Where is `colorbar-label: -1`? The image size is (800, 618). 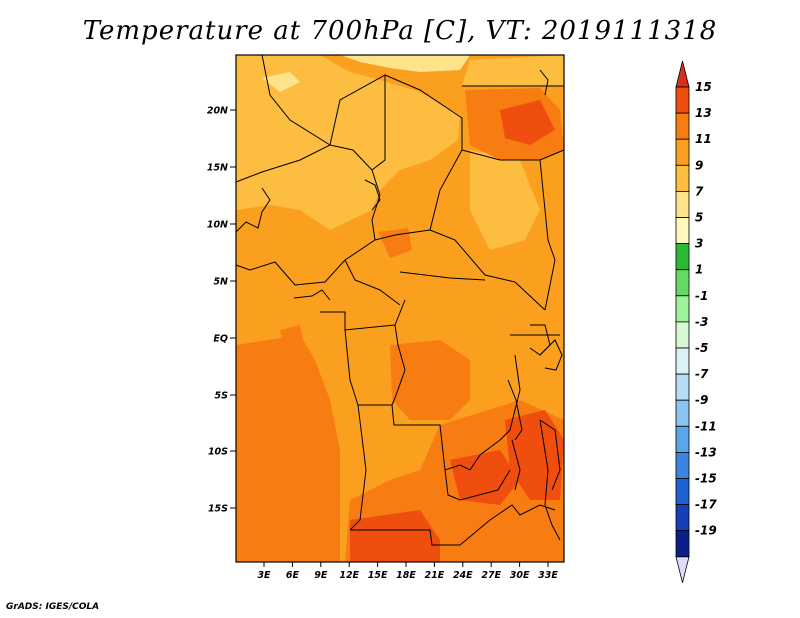 colorbar-label: -1 is located at coordinates (701, 296).